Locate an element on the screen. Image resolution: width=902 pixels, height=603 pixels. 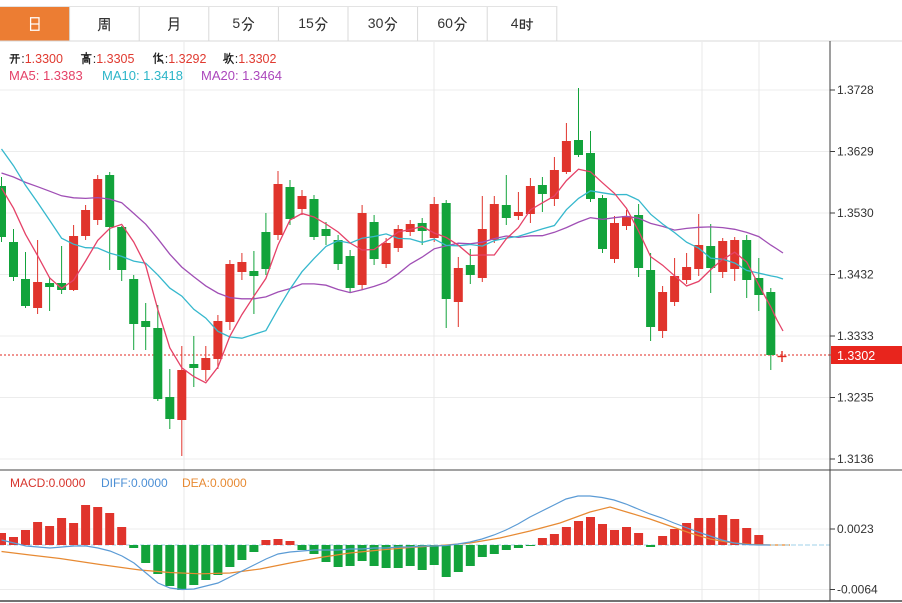
svg-text: 1.3136 is located at coordinates (855, 459).